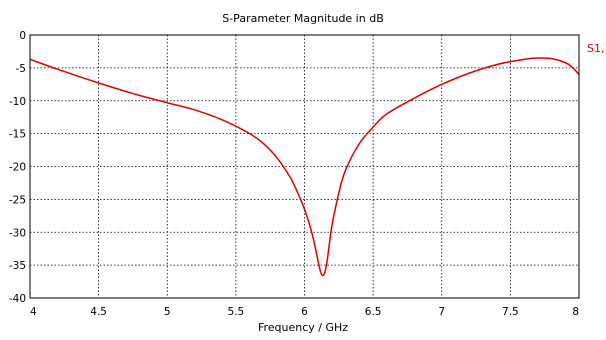 This screenshot has height=340, width=606. What do you see at coordinates (441, 312) in the screenshot?
I see `x-tick-label: 7` at bounding box center [441, 312].